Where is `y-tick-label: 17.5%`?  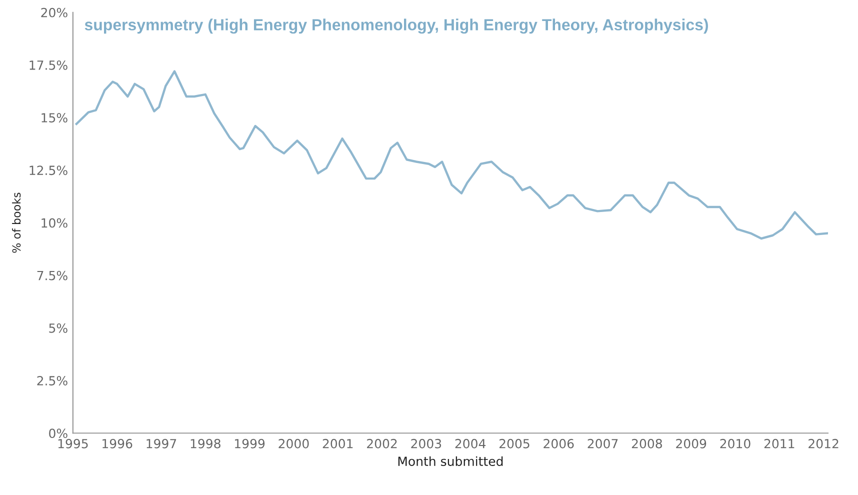 y-tick-label: 17.5% is located at coordinates (49, 65).